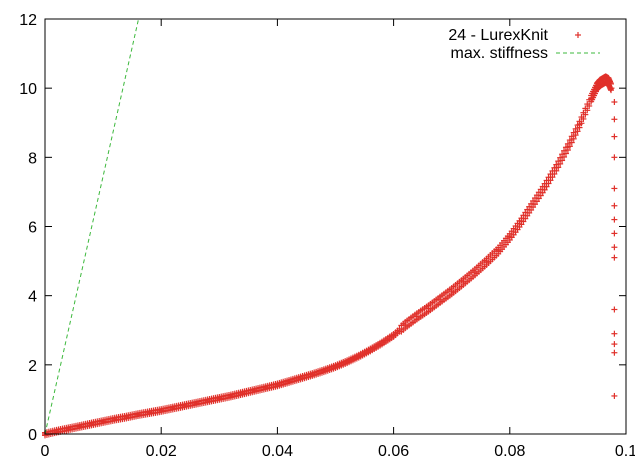 The image size is (635, 465). I want to click on series-line-max-stiffness, so click(92, 226).